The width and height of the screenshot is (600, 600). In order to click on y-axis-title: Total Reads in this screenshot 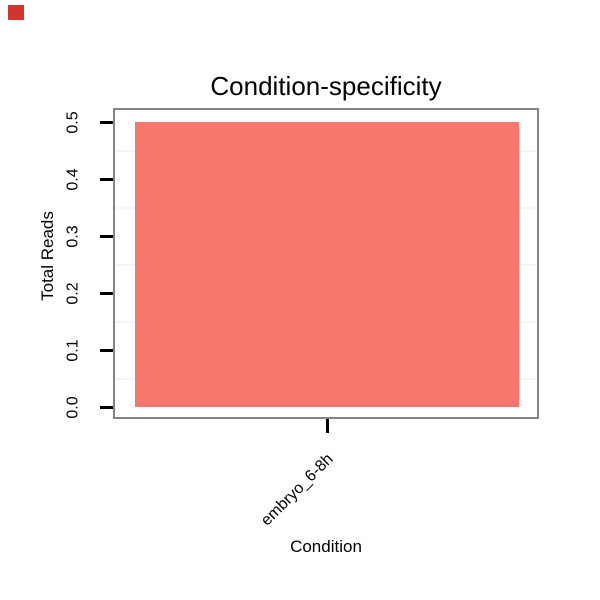, I will do `click(47, 256)`.